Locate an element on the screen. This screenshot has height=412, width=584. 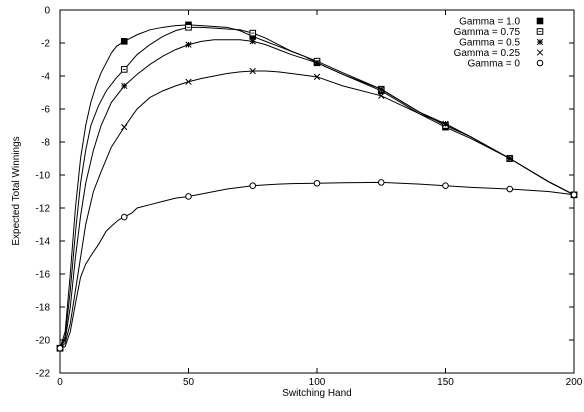
data-point-3-3-stroke-b is located at coordinates (252, 71).